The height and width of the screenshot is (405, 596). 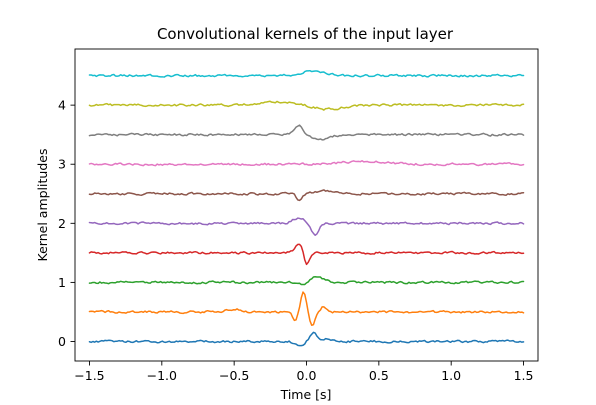 I want to click on y-tick-label: 3, so click(x=62, y=164).